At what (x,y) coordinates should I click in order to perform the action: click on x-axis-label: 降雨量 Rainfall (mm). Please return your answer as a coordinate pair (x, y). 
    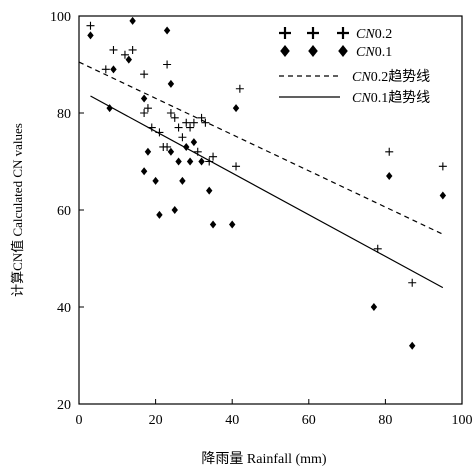
    Looking at the image, I should click on (264, 459).